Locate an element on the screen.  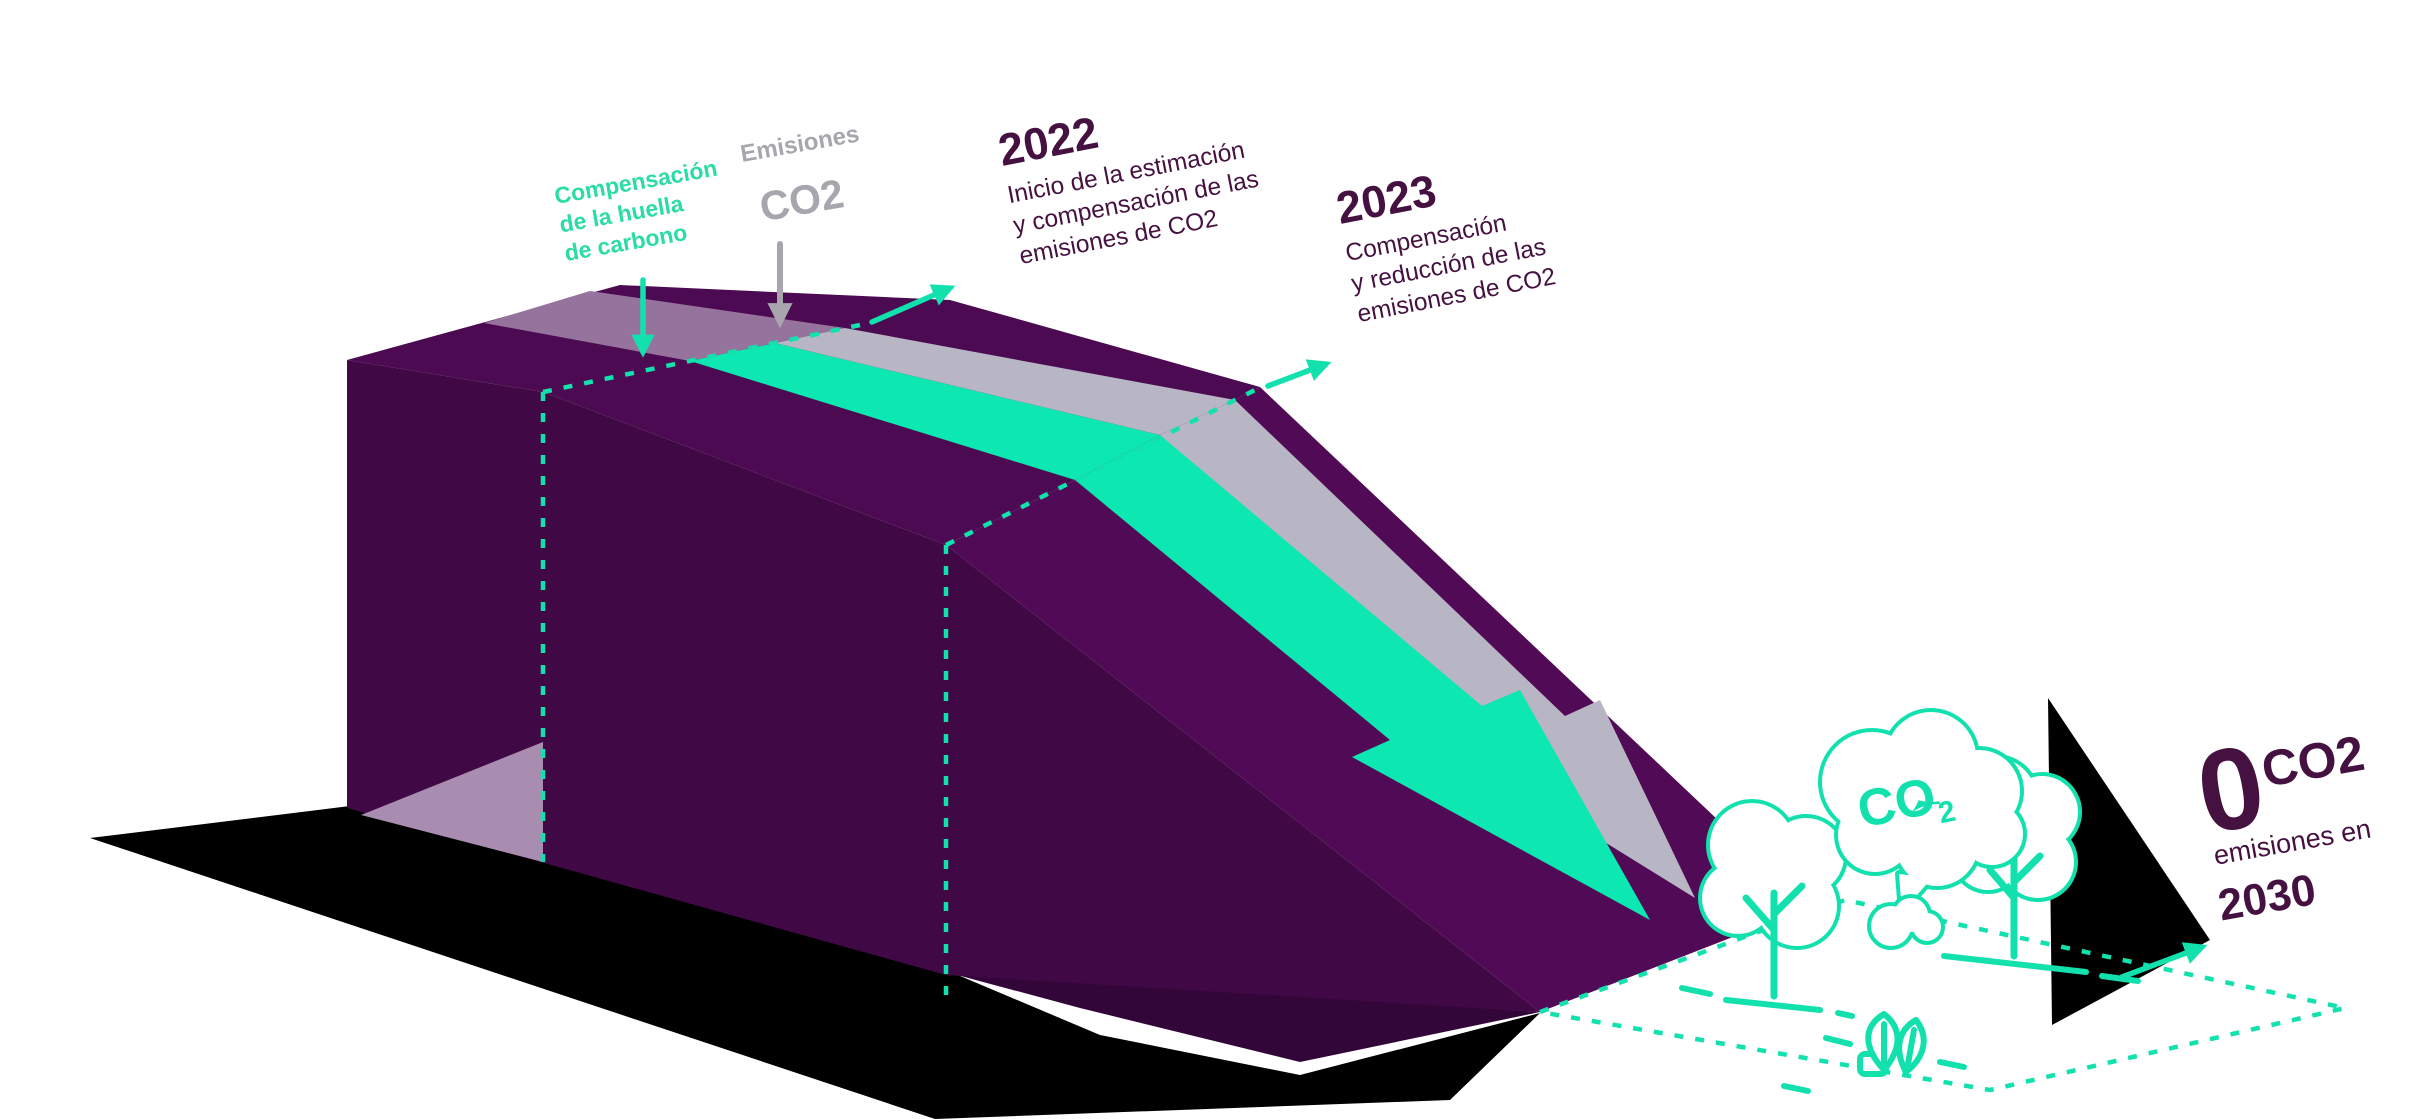
compensation-arrow-band is located at coordinates (1362, 677).